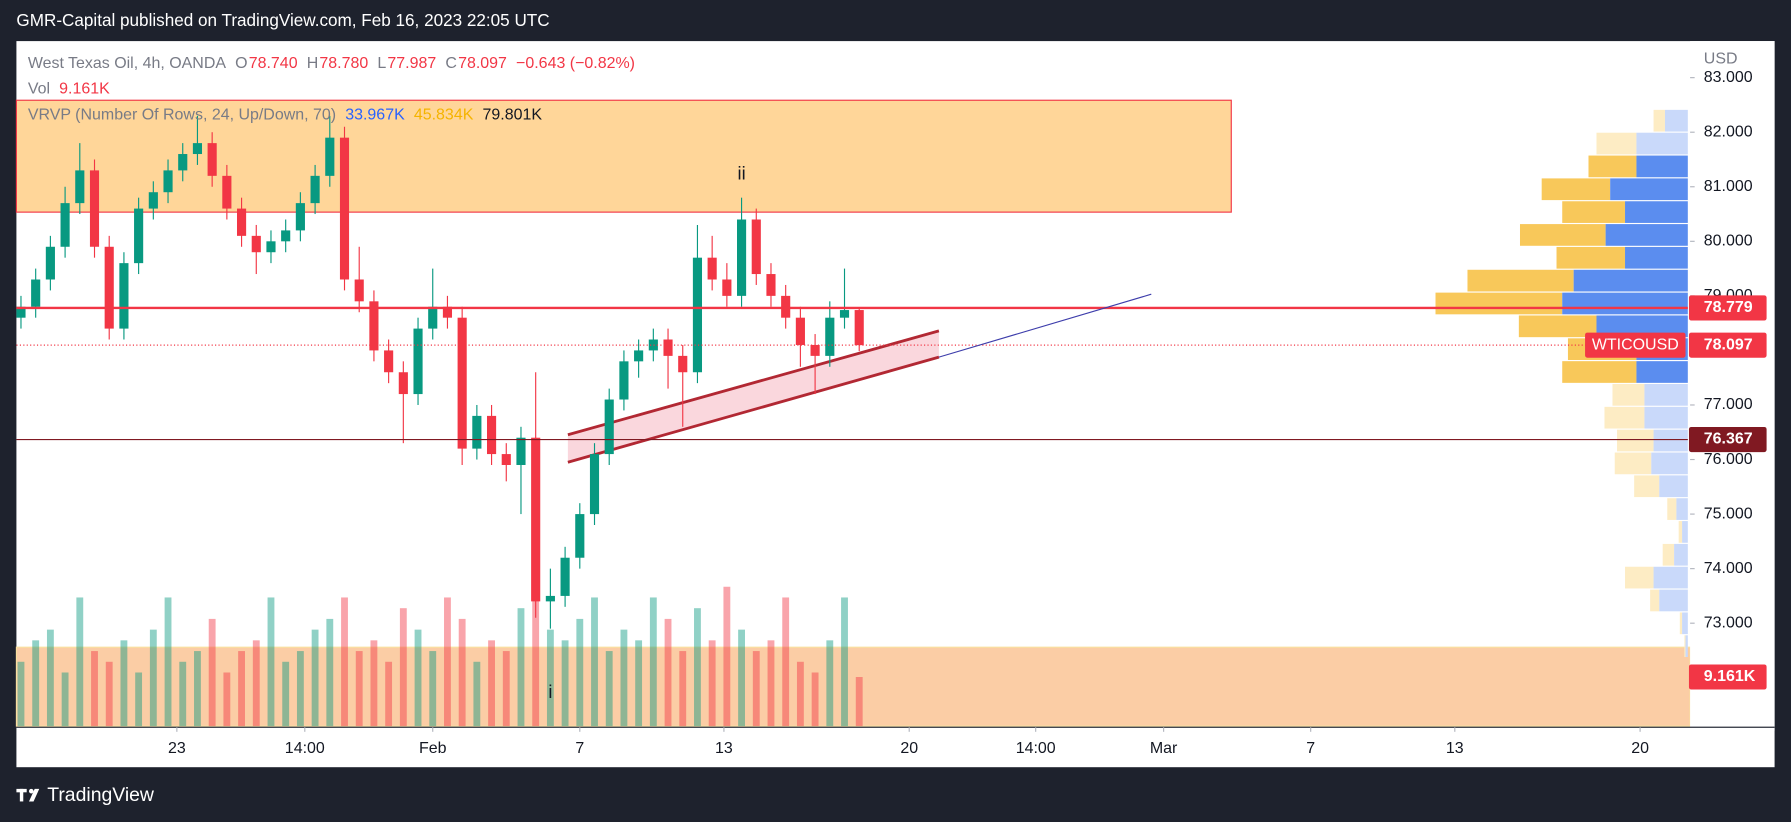  What do you see at coordinates (1728, 241) in the screenshot?
I see `y-tick-label: 80.000` at bounding box center [1728, 241].